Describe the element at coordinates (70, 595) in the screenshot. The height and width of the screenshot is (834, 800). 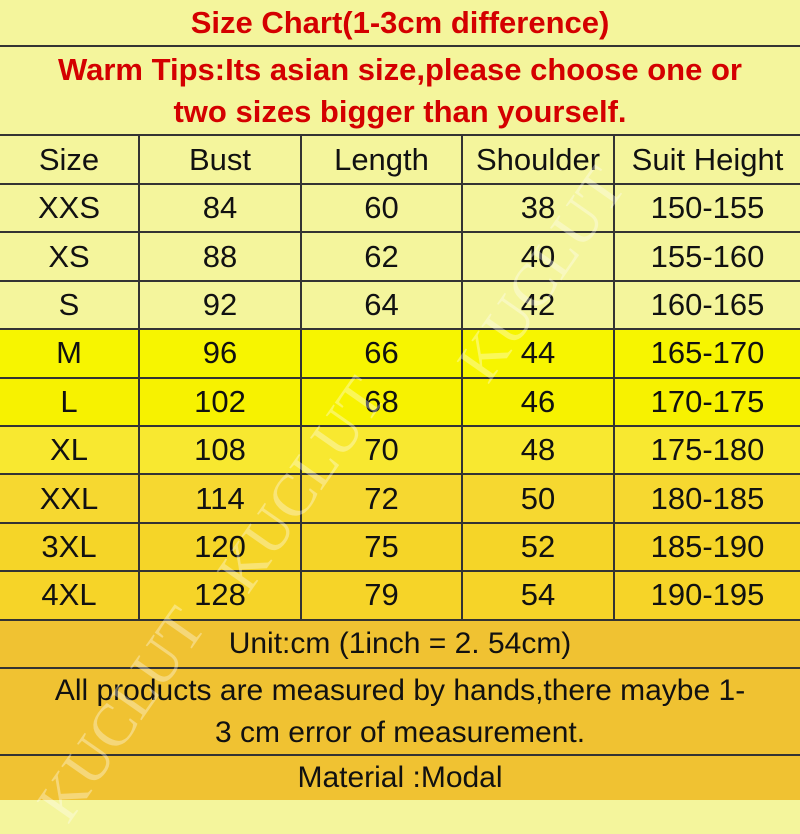
I see `cell-size: 4XL` at that location.